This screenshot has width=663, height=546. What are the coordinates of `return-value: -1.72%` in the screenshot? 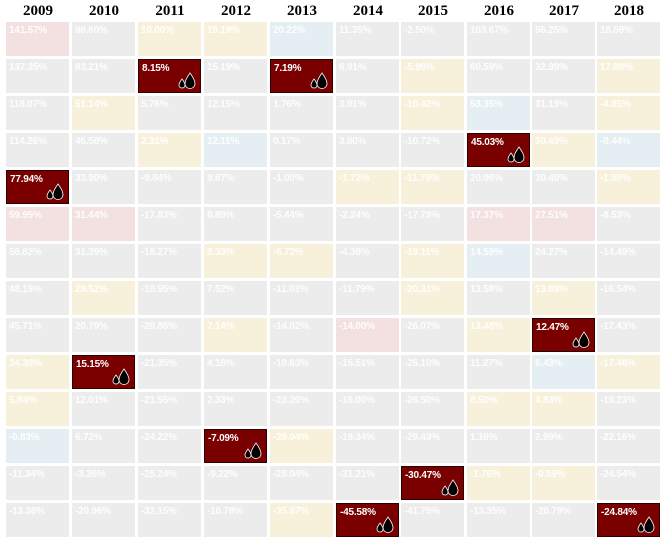 It's located at (354, 178).